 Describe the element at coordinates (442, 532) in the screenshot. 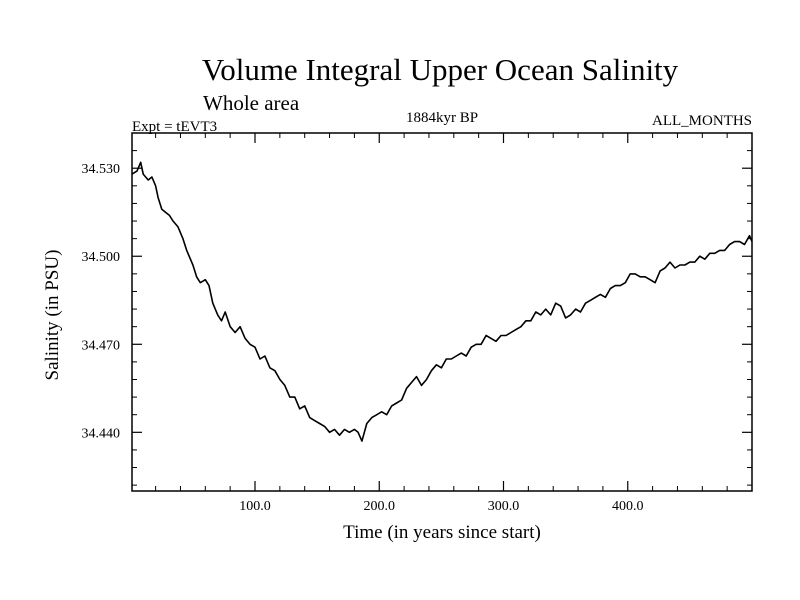

I see `x-axis-label: Time (in years since start)` at that location.